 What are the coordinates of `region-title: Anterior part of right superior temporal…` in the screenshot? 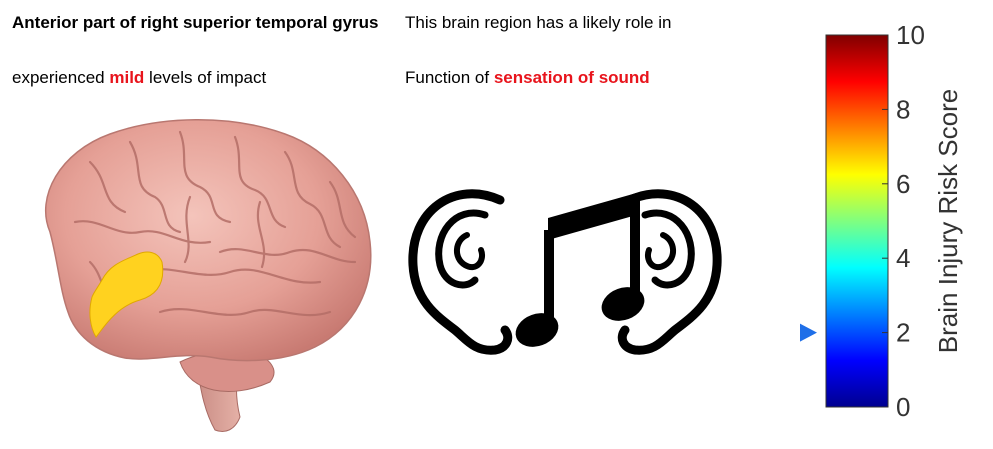 It's located at (195, 22).